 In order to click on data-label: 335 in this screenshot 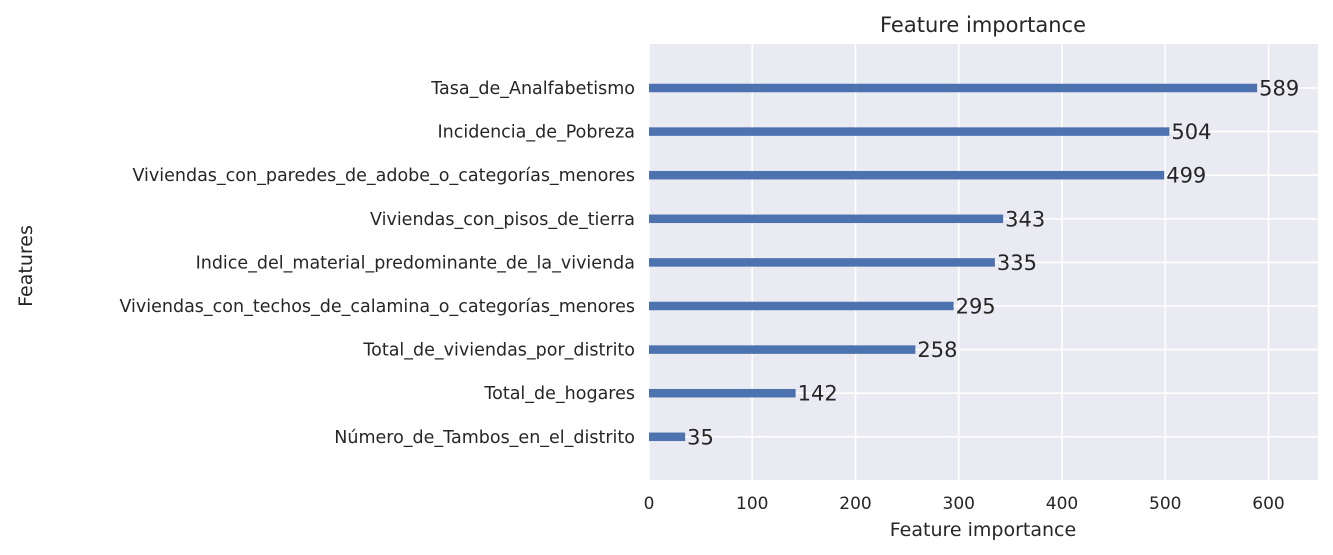, I will do `click(1017, 263)`.